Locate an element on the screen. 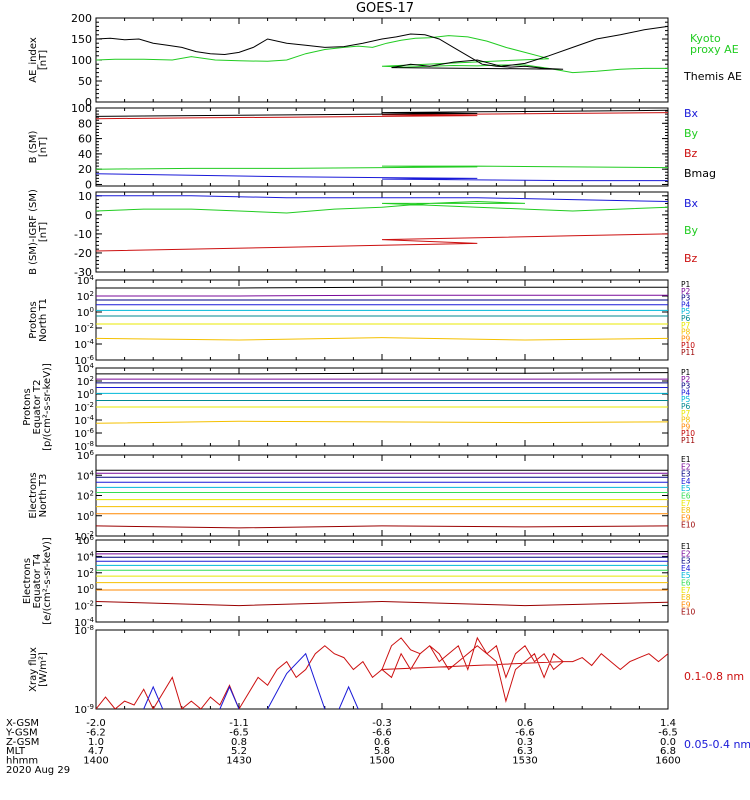 Image resolution: width=750 pixels, height=800 pixels. y-tick-label: 150 is located at coordinates (81, 39).